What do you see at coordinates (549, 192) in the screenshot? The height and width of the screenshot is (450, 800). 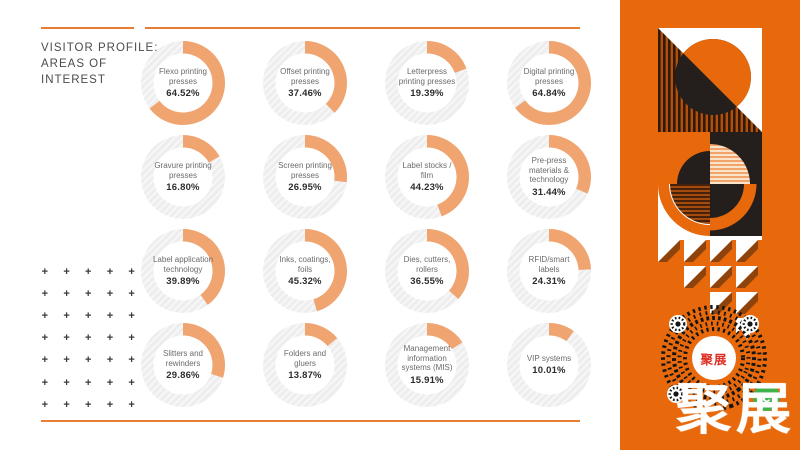 I see `donut-value: 31.44%` at bounding box center [549, 192].